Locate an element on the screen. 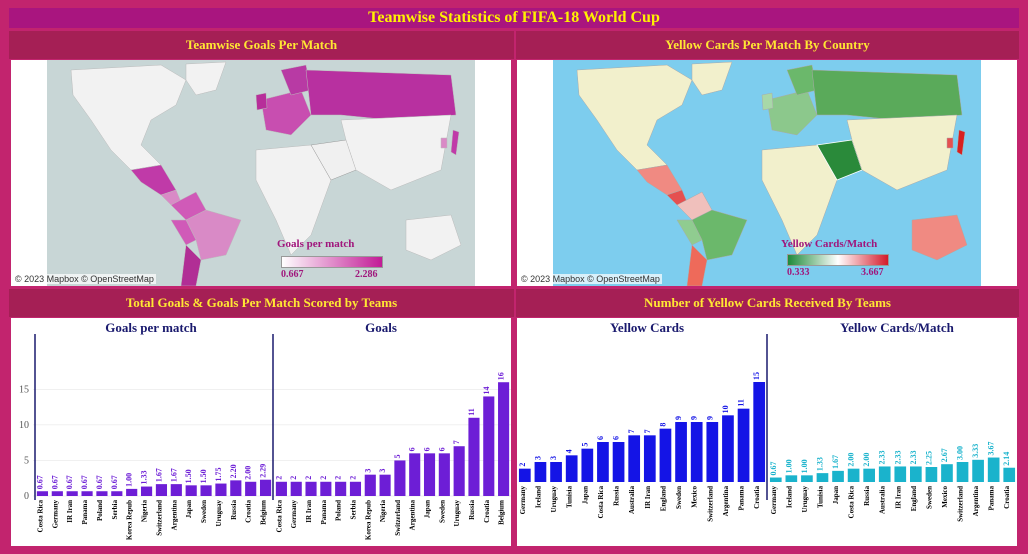 This screenshot has width=1028, height=554. category-label: Belgium is located at coordinates (264, 512).